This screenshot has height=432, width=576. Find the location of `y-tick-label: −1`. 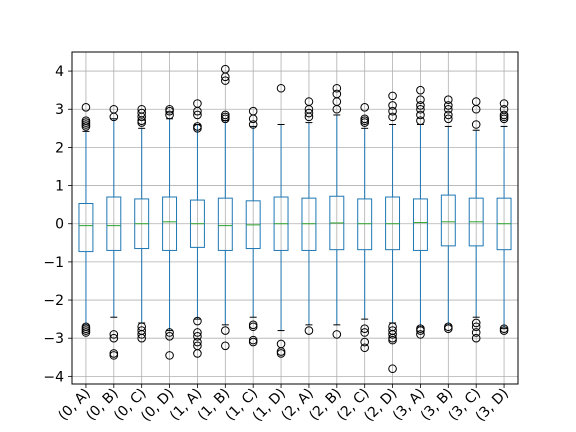

y-tick-label: −1 is located at coordinates (53, 263).